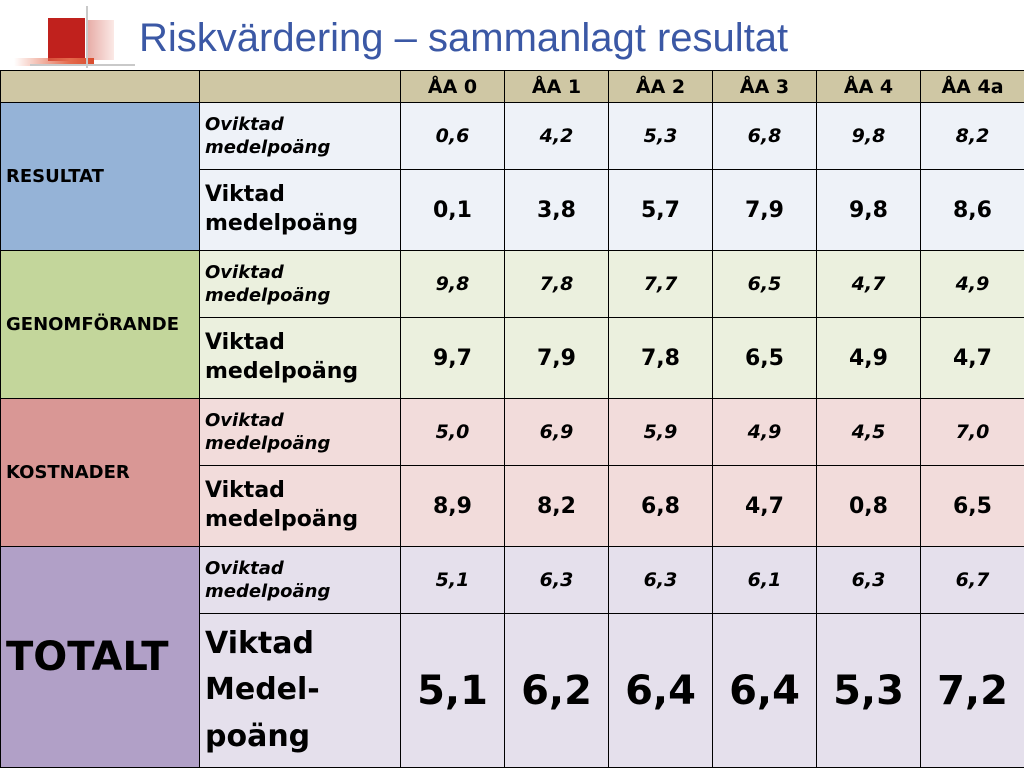 This screenshot has height=768, width=1024. What do you see at coordinates (452, 432) in the screenshot?
I see `value-cell: 5,0` at bounding box center [452, 432].